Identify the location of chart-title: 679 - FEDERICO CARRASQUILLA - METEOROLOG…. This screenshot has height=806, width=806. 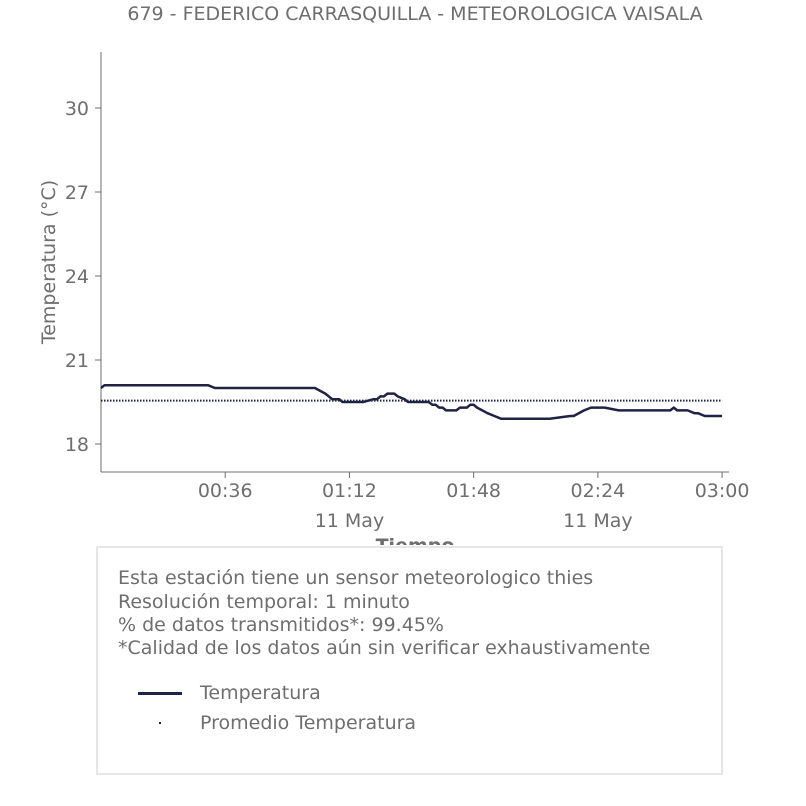
(415, 14).